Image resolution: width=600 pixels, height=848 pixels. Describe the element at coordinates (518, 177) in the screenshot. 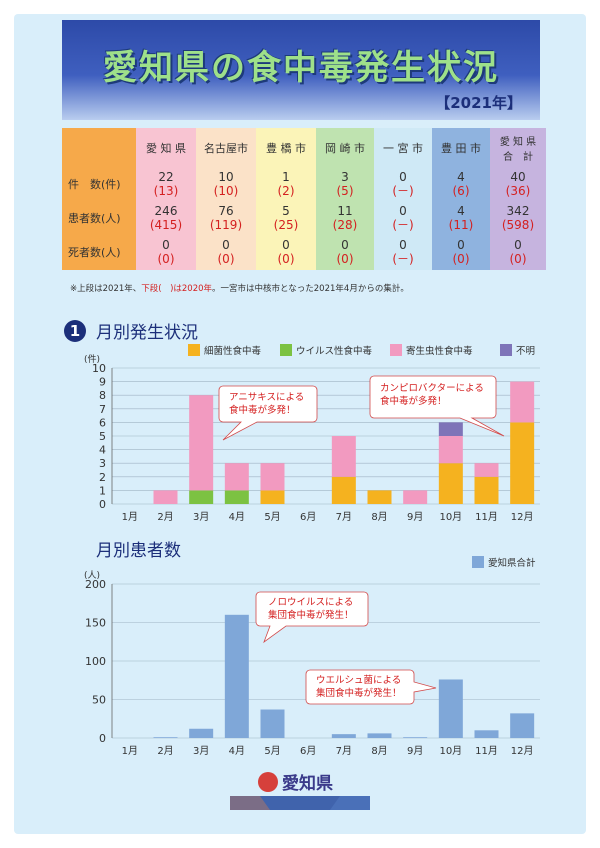

I see `cell-value-2021: 40` at that location.